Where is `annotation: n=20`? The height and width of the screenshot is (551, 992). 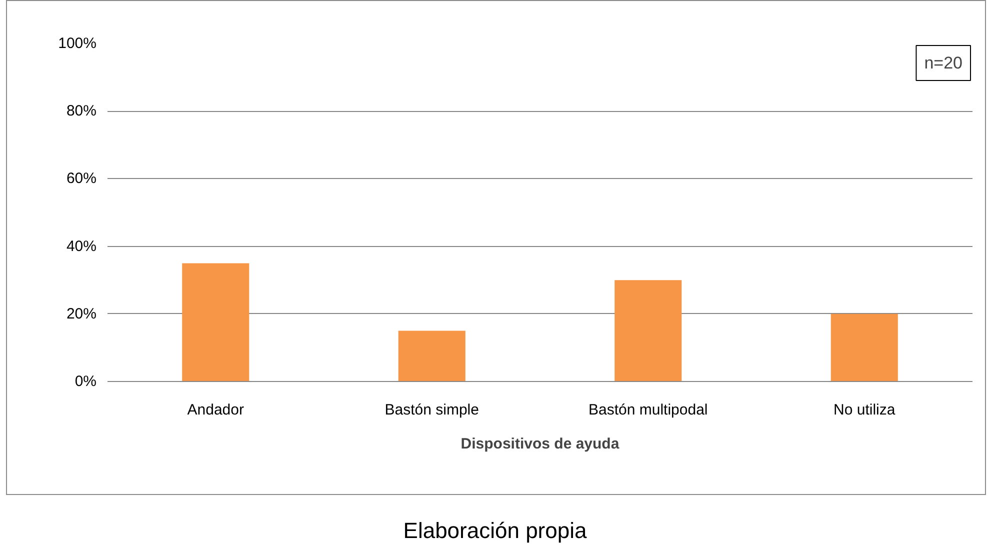 annotation: n=20 is located at coordinates (943, 63).